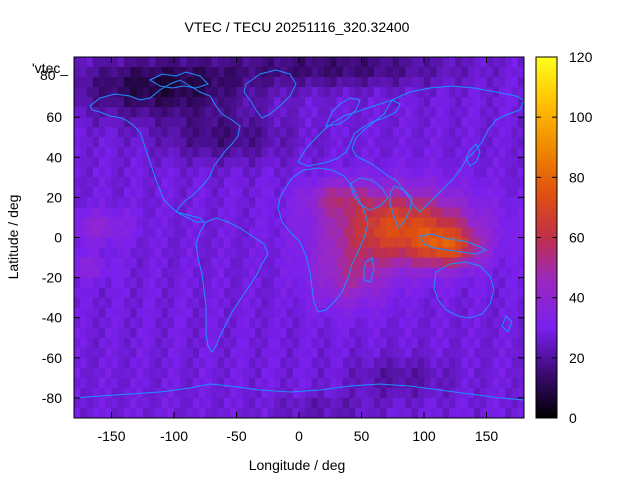 Image resolution: width=640 pixels, height=480 pixels. What do you see at coordinates (232, 285) in the screenshot?
I see `coastline-south-america` at bounding box center [232, 285].